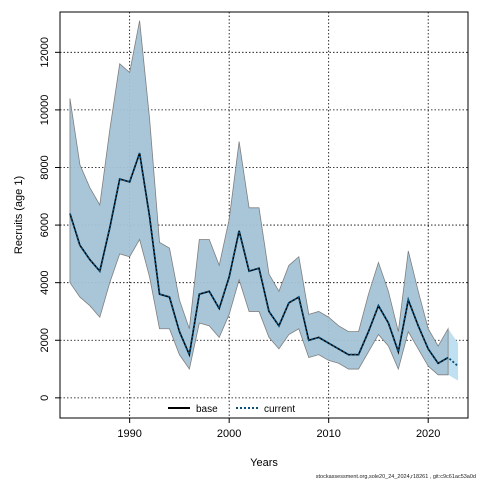  I want to click on x-axis-ticks: 1990 2000 2010 2020, so click(278, 429).